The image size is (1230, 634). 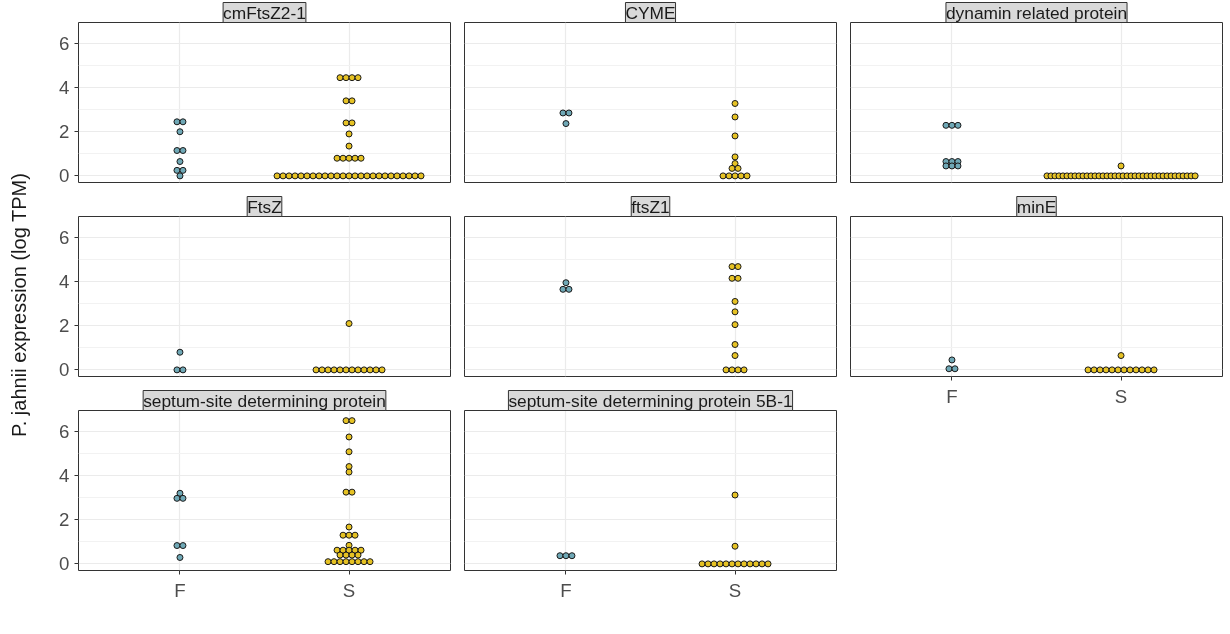 What do you see at coordinates (19, 305) in the screenshot?
I see `y-axis-title: P. jahnii expression (log TPM)` at bounding box center [19, 305].